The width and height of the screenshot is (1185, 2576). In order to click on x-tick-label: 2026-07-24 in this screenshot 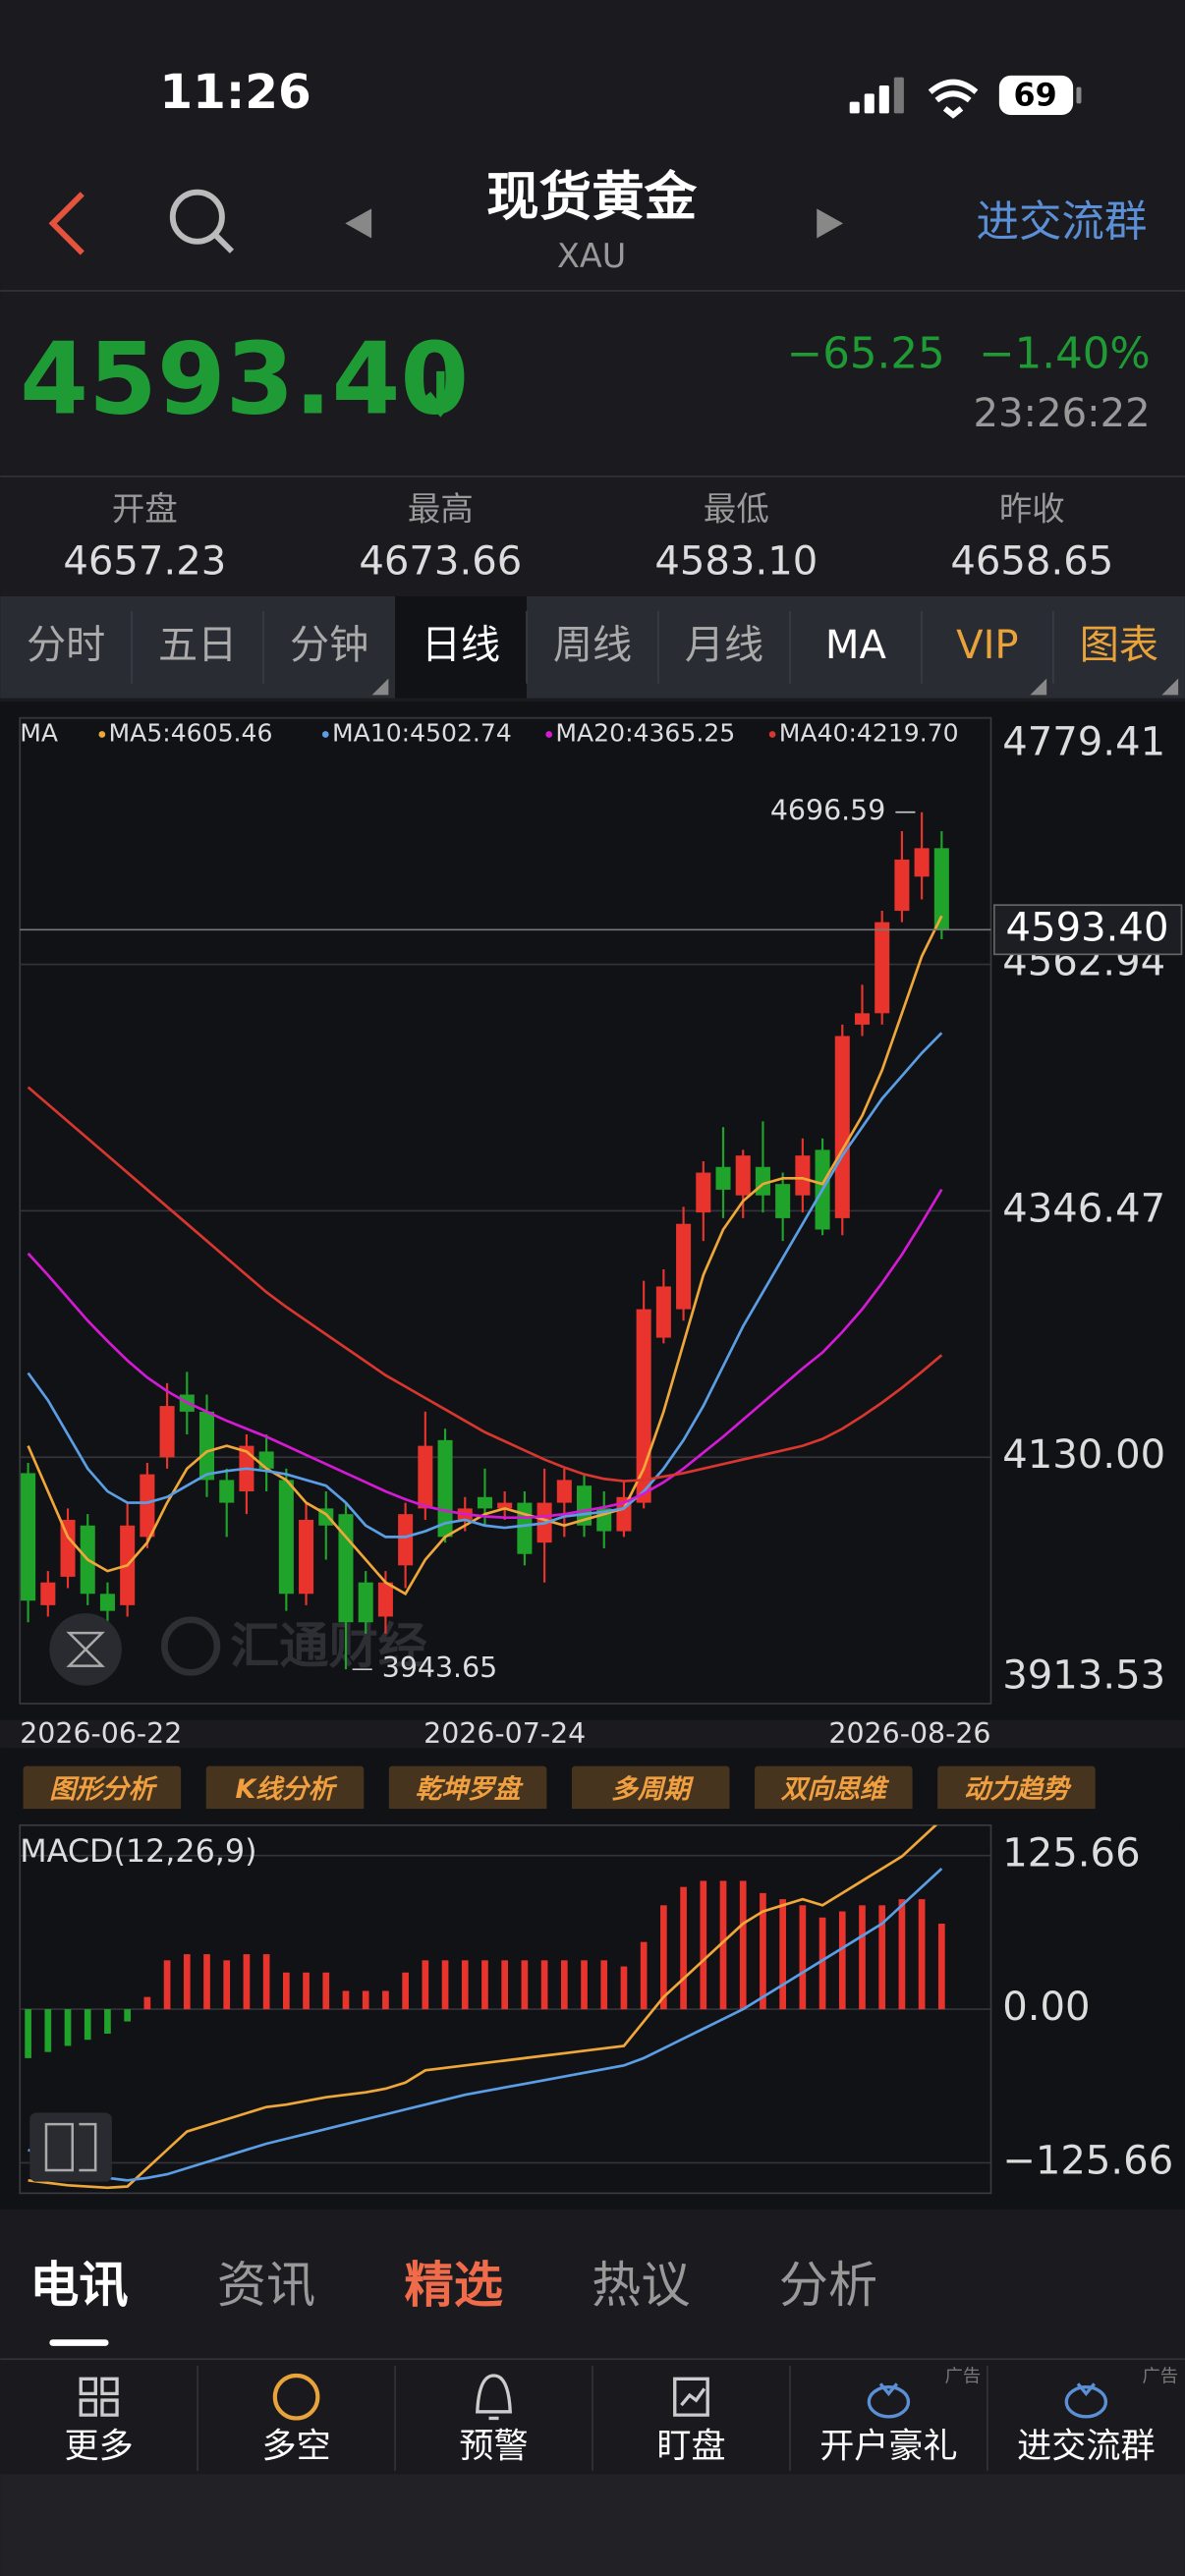, I will do `click(505, 1733)`.